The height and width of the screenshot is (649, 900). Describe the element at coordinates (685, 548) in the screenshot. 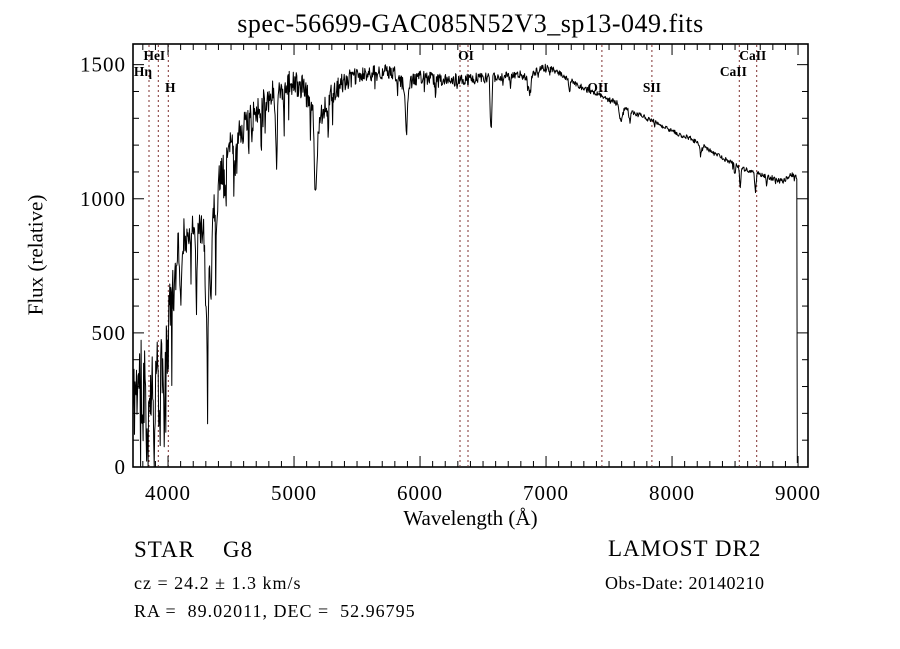

I see `survey-text: LAMOST DR2` at that location.